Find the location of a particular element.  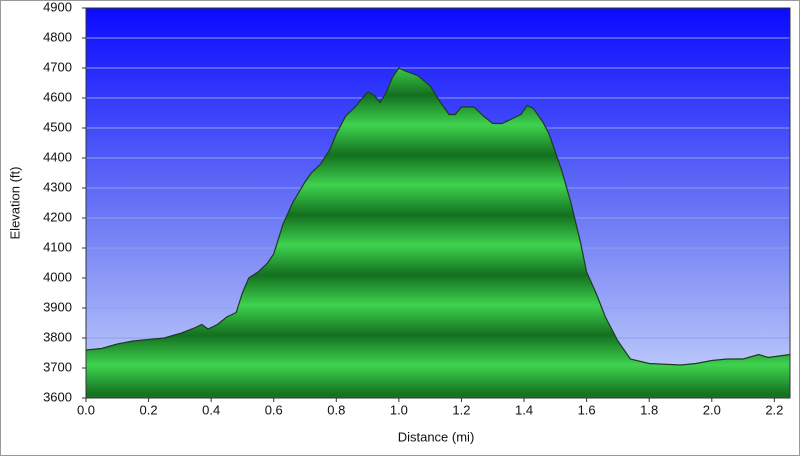

x-tick-label: 1.8 is located at coordinates (649, 409).